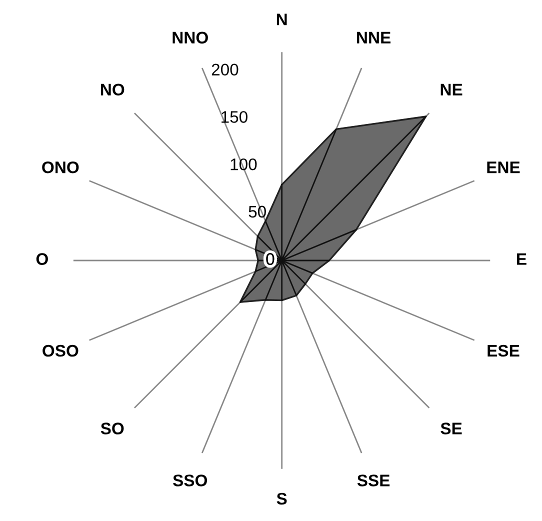  Describe the element at coordinates (112, 428) in the screenshot. I see `spoke-label: SO` at that location.